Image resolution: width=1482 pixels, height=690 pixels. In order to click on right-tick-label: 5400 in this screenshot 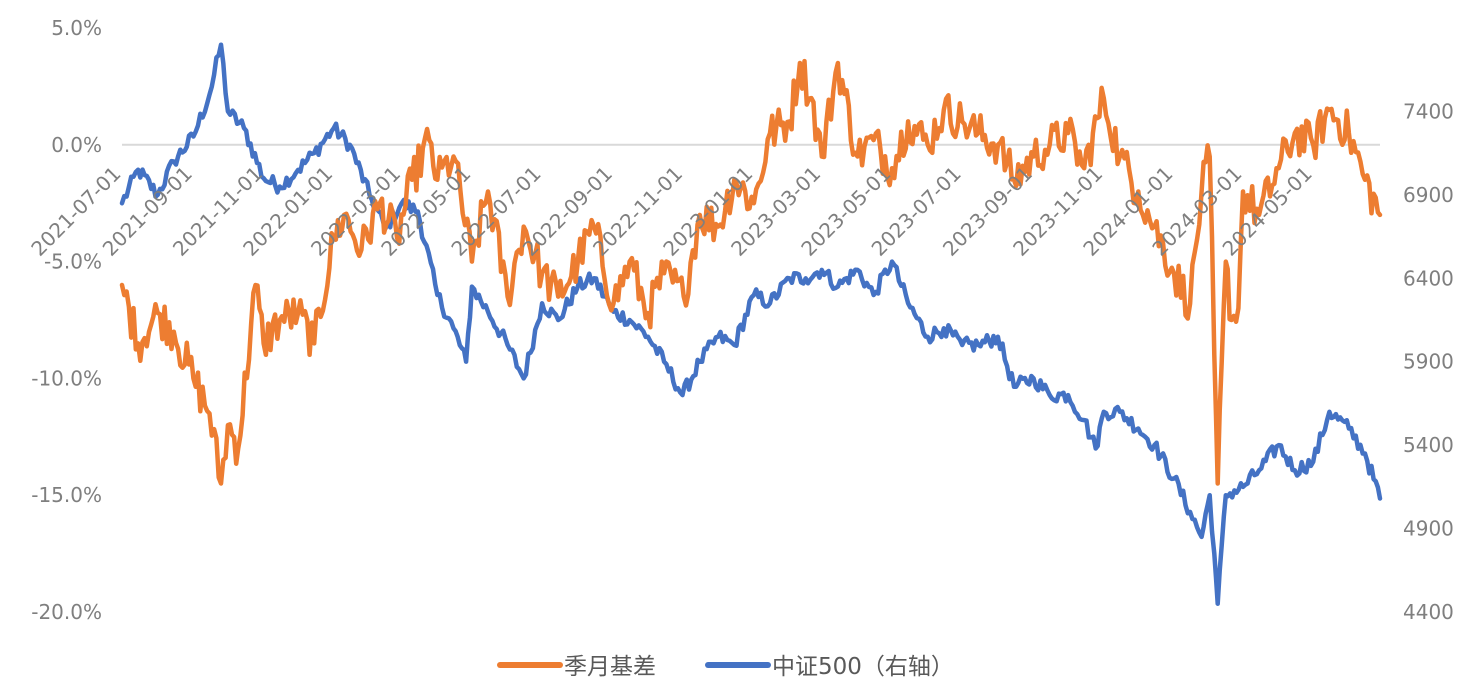, I will do `click(1428, 445)`.